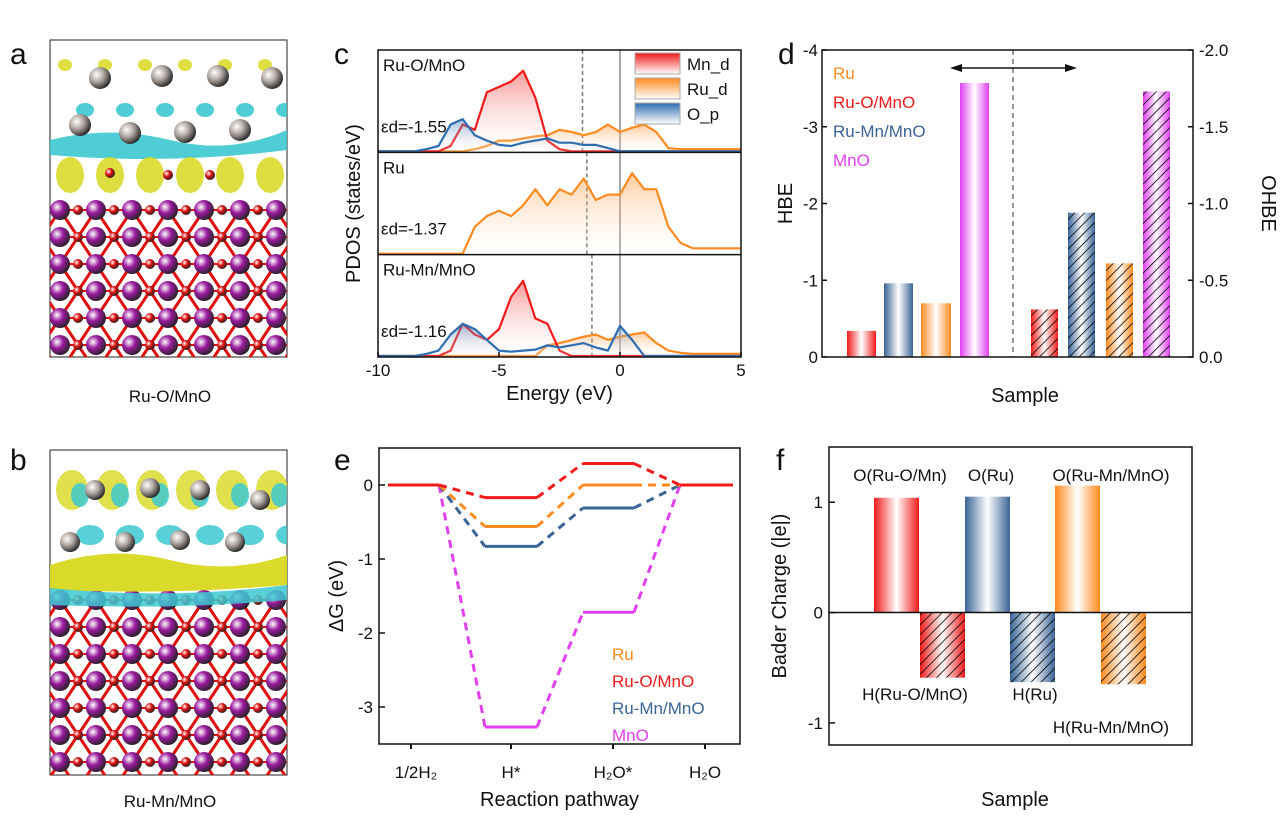 Image resolution: width=1280 pixels, height=838 pixels. Describe the element at coordinates (703, 114) in the screenshot. I see `legend-label: O_p` at that location.